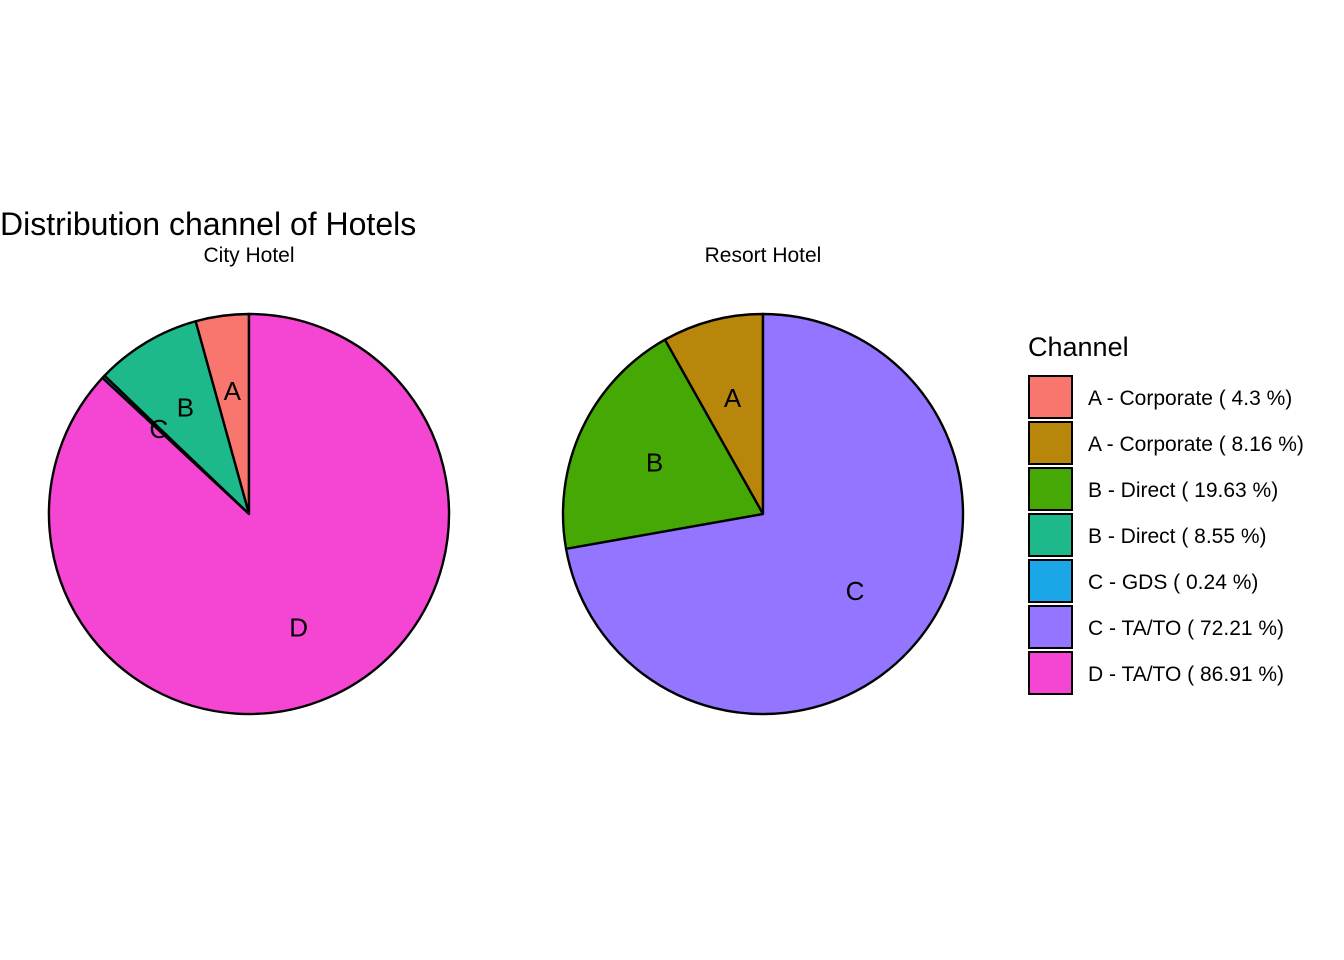 Image resolution: width=1344 pixels, height=960 pixels. What do you see at coordinates (1190, 398) in the screenshot?
I see `legend-label: A - Corporate ( 4.3 %)` at bounding box center [1190, 398].